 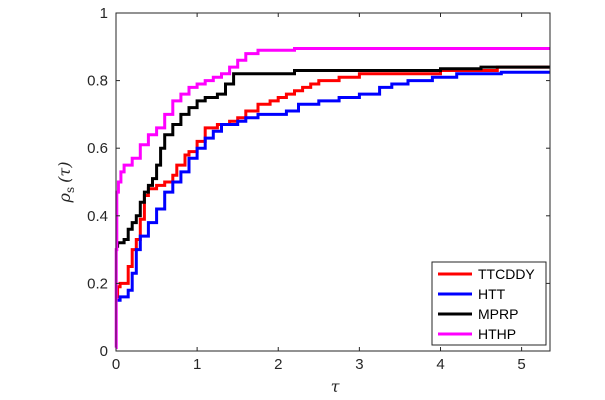 What do you see at coordinates (492, 294) in the screenshot?
I see `legend-label-htt: HTT` at bounding box center [492, 294].